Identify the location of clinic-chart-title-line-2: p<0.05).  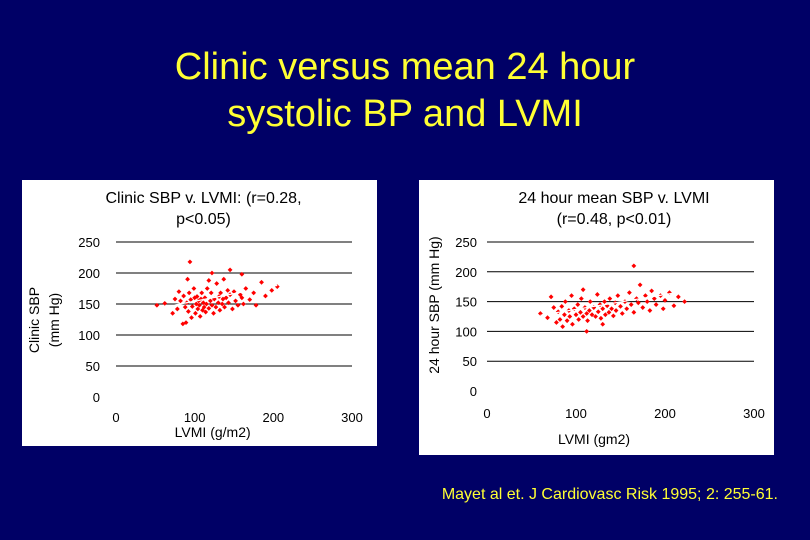
(203, 219).